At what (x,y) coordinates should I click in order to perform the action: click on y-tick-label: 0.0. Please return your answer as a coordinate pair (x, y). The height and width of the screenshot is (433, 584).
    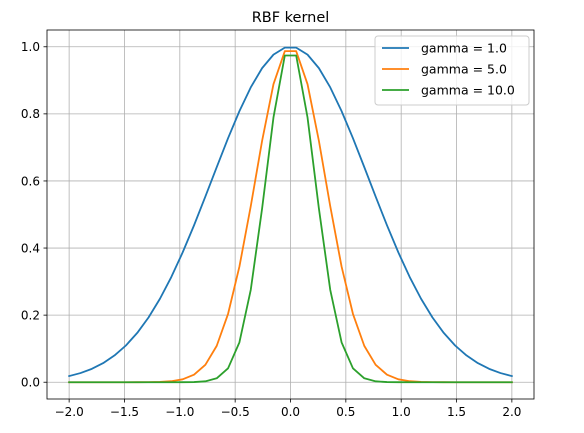
    Looking at the image, I should click on (30, 383).